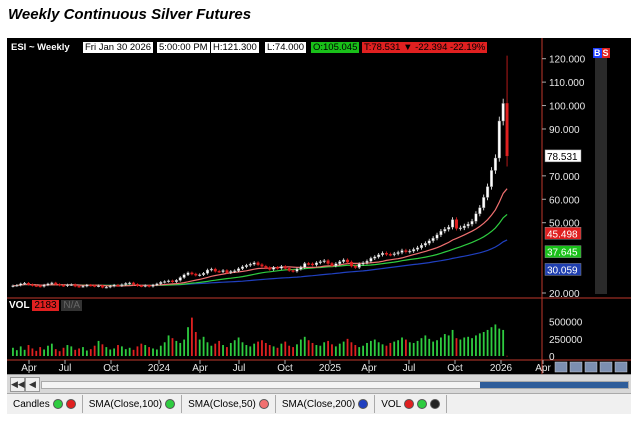 This screenshot has height=423, width=637. I want to click on legend-item: VOL, so click(411, 404).